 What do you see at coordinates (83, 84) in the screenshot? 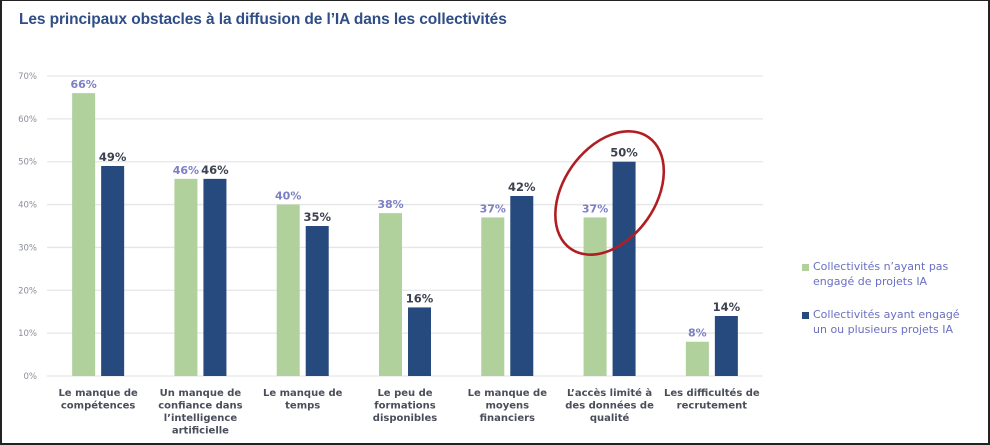
I see `value-label: 66%` at bounding box center [83, 84].